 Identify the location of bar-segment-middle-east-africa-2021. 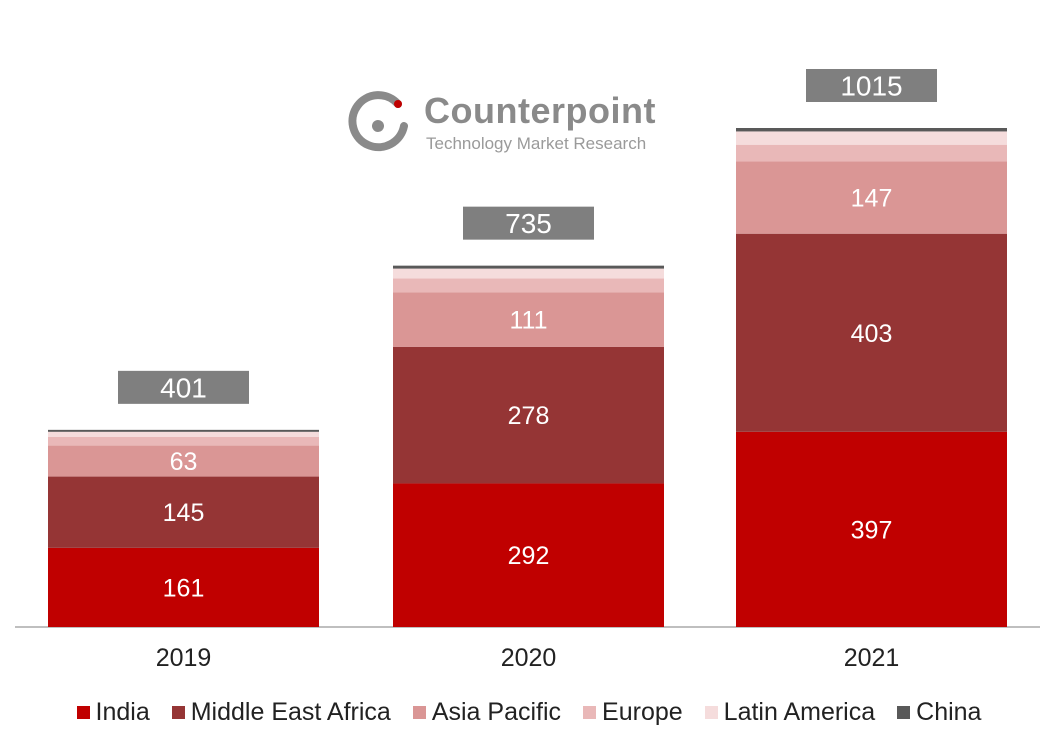
(871, 332).